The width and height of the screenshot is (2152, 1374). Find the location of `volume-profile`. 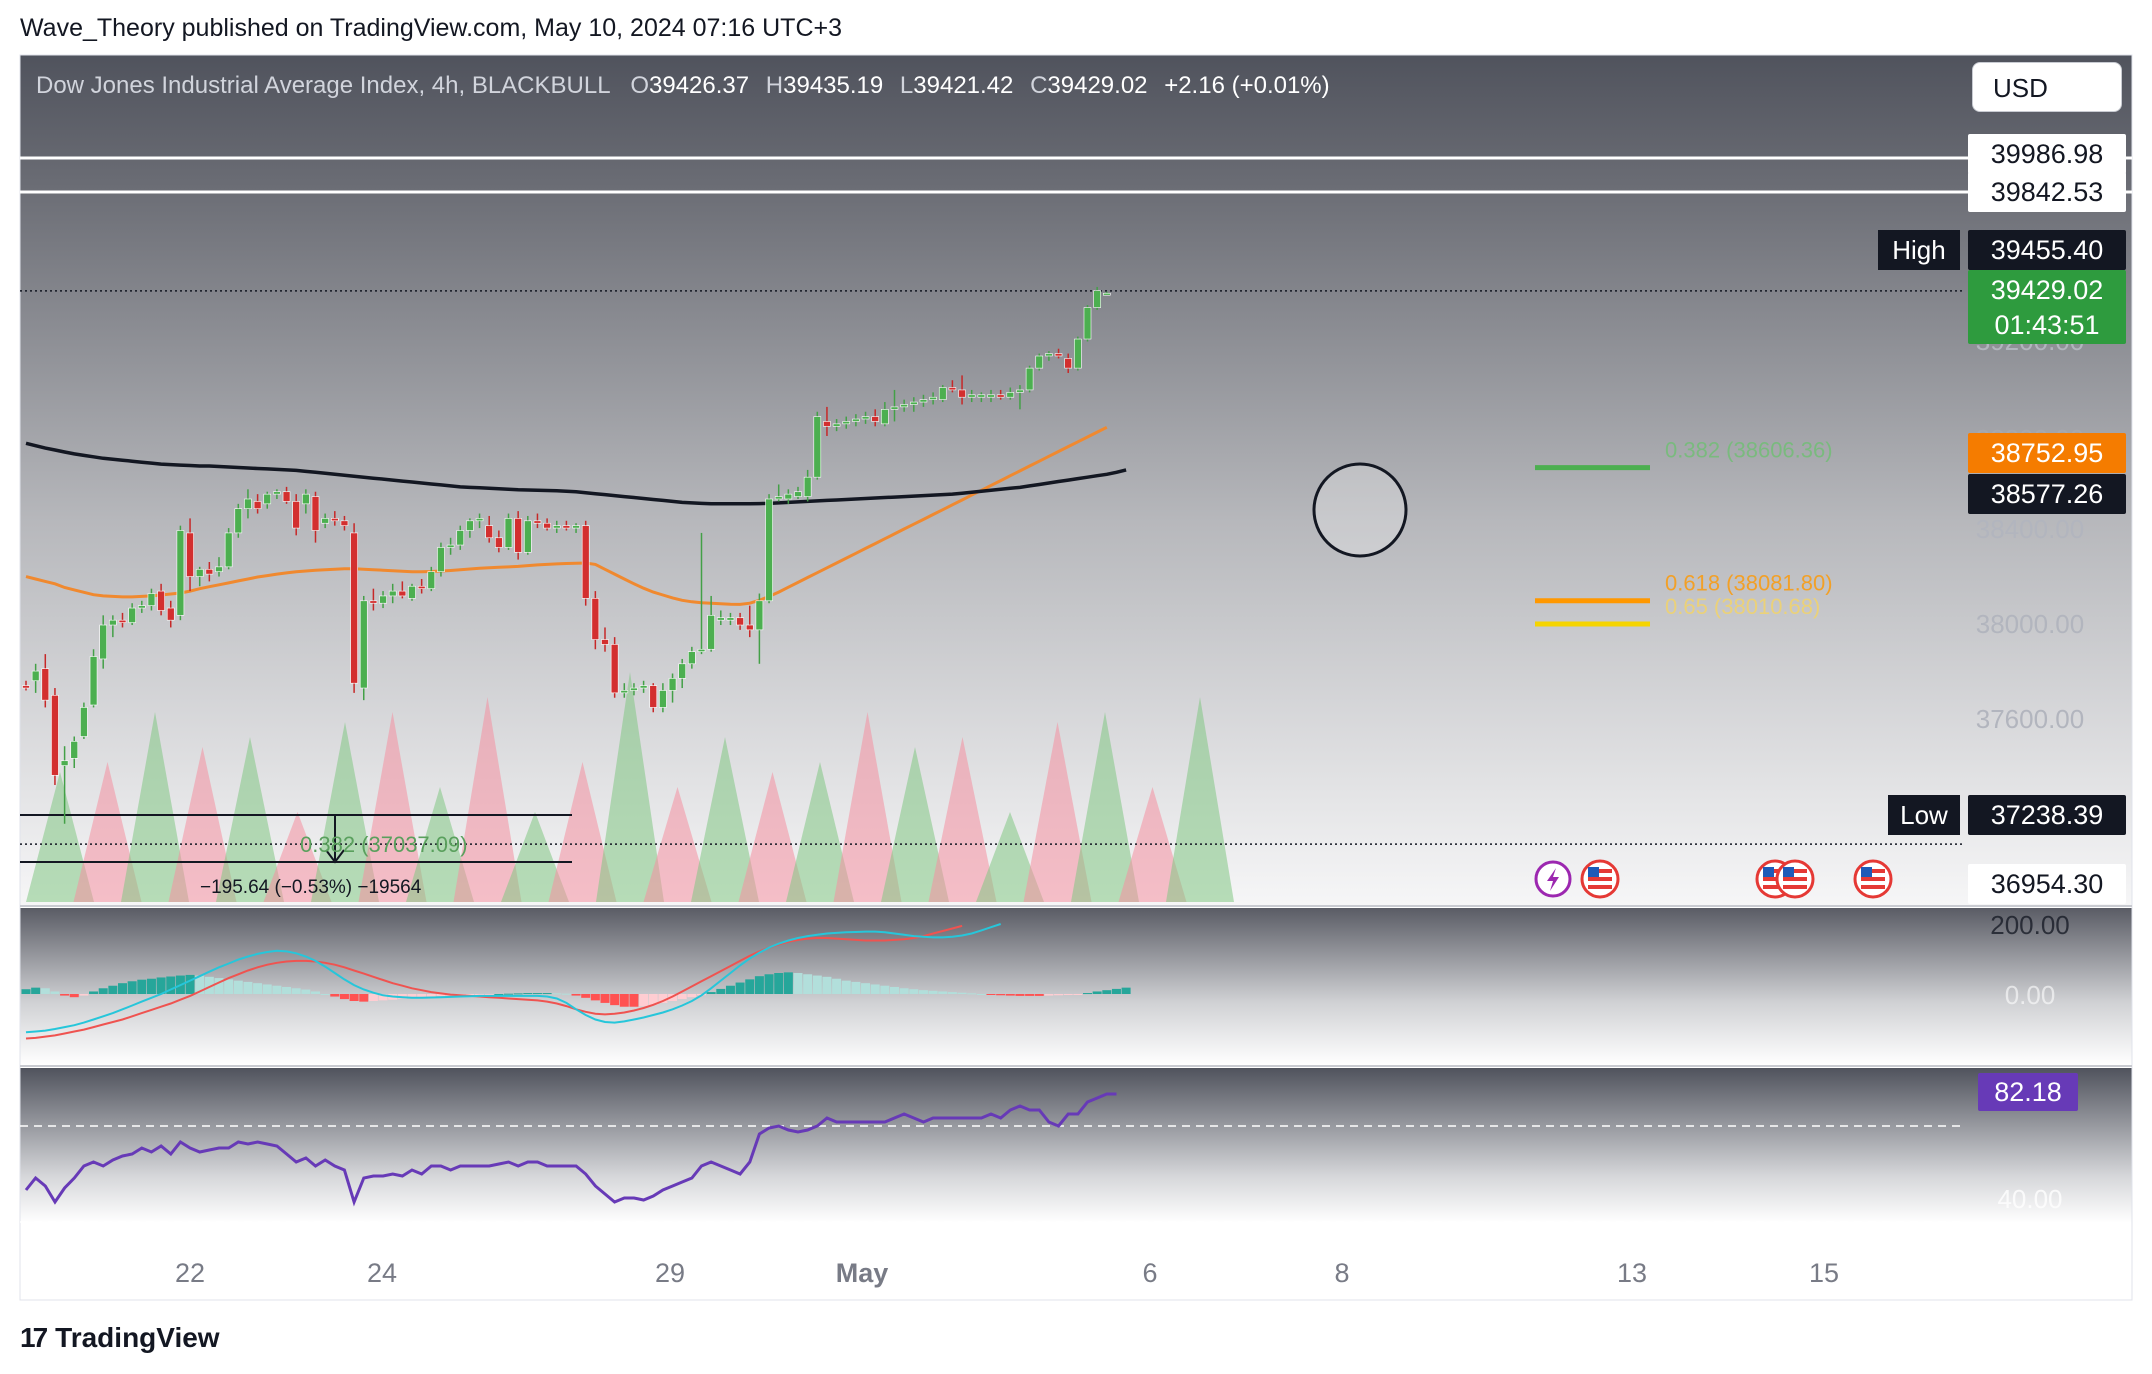

volume-profile is located at coordinates (630, 787).